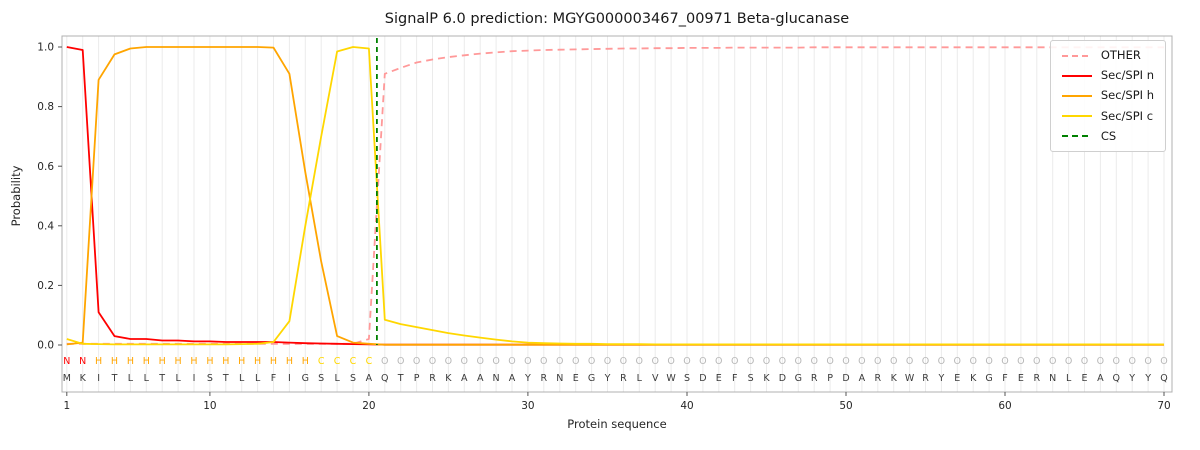 Image resolution: width=1200 pixels, height=450 pixels. I want to click on legend-swatch-solid-line, so click(1076, 75).